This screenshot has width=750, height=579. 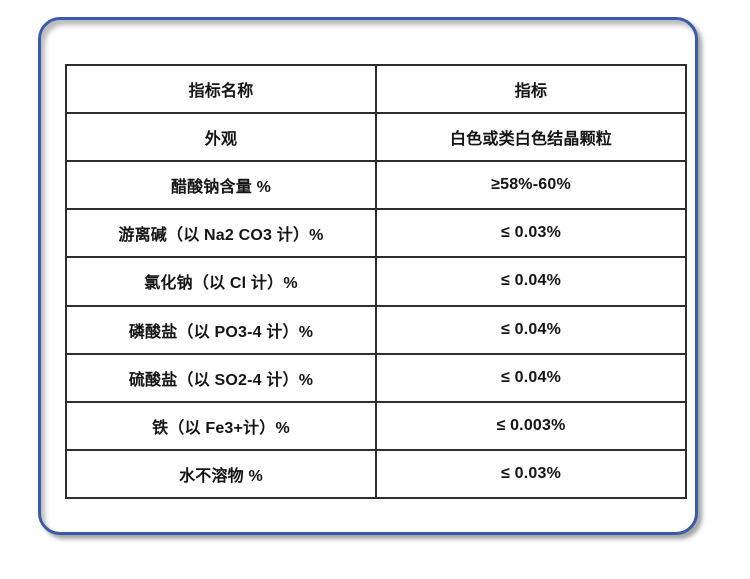 What do you see at coordinates (221, 377) in the screenshot?
I see `spec-name-cell: 硫酸盐（以 SO2-4 计）%` at bounding box center [221, 377].